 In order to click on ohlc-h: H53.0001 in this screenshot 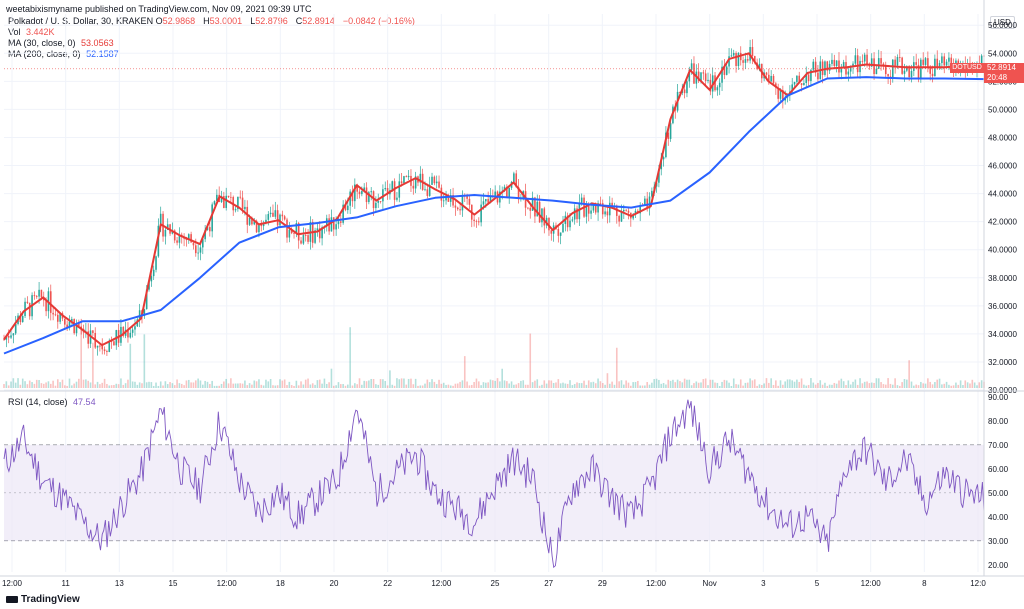, I will do `click(223, 21)`.